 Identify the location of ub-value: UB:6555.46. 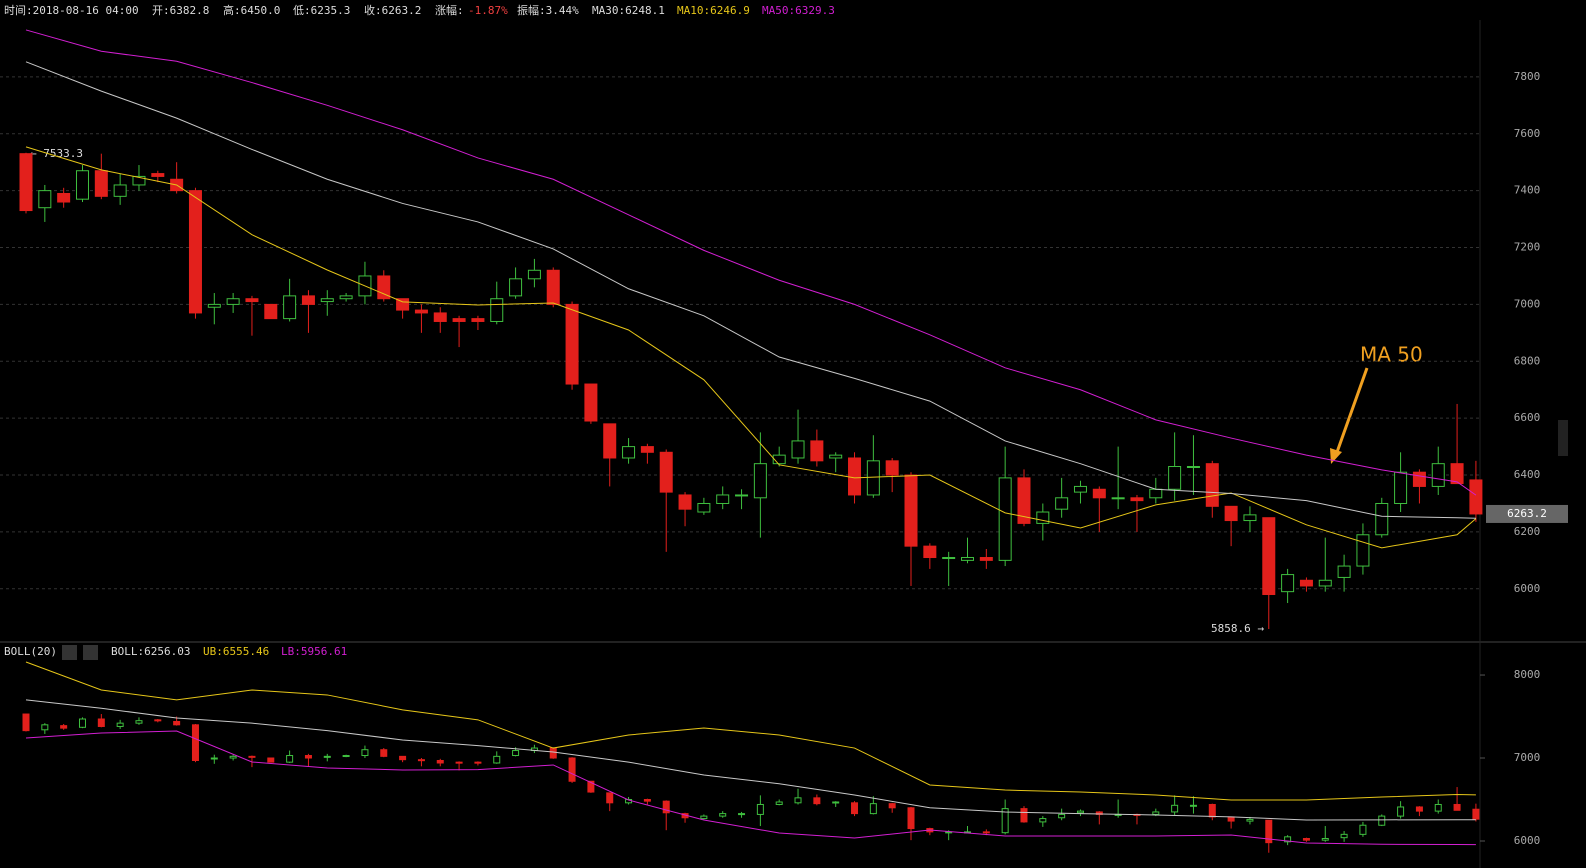
(236, 651).